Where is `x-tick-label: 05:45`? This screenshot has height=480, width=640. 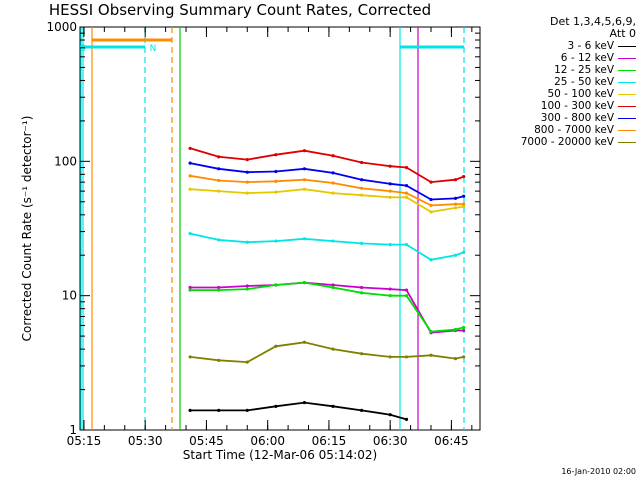 x-tick-label: 05:45 is located at coordinates (206, 441).